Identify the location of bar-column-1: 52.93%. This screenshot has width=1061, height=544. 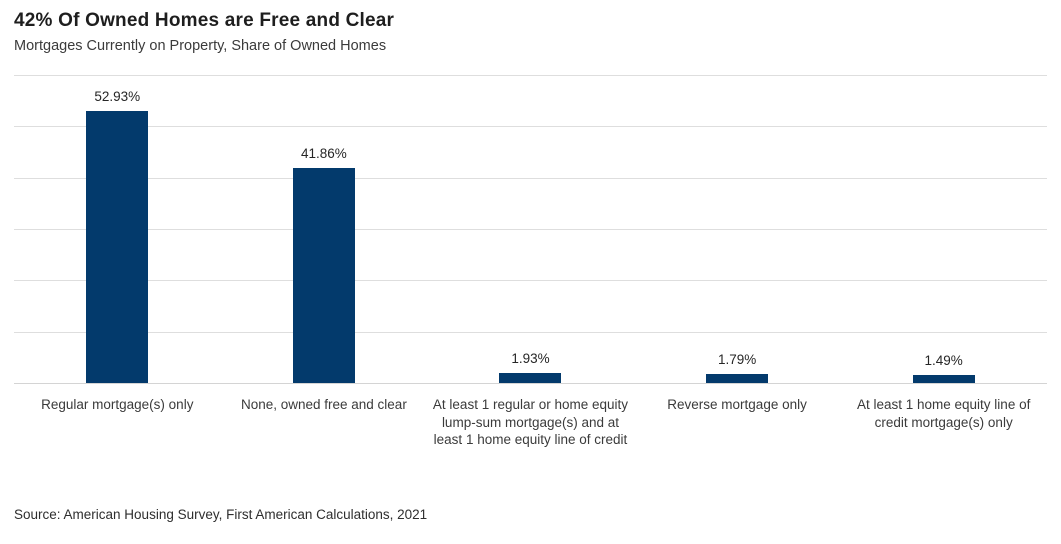
(117, 229).